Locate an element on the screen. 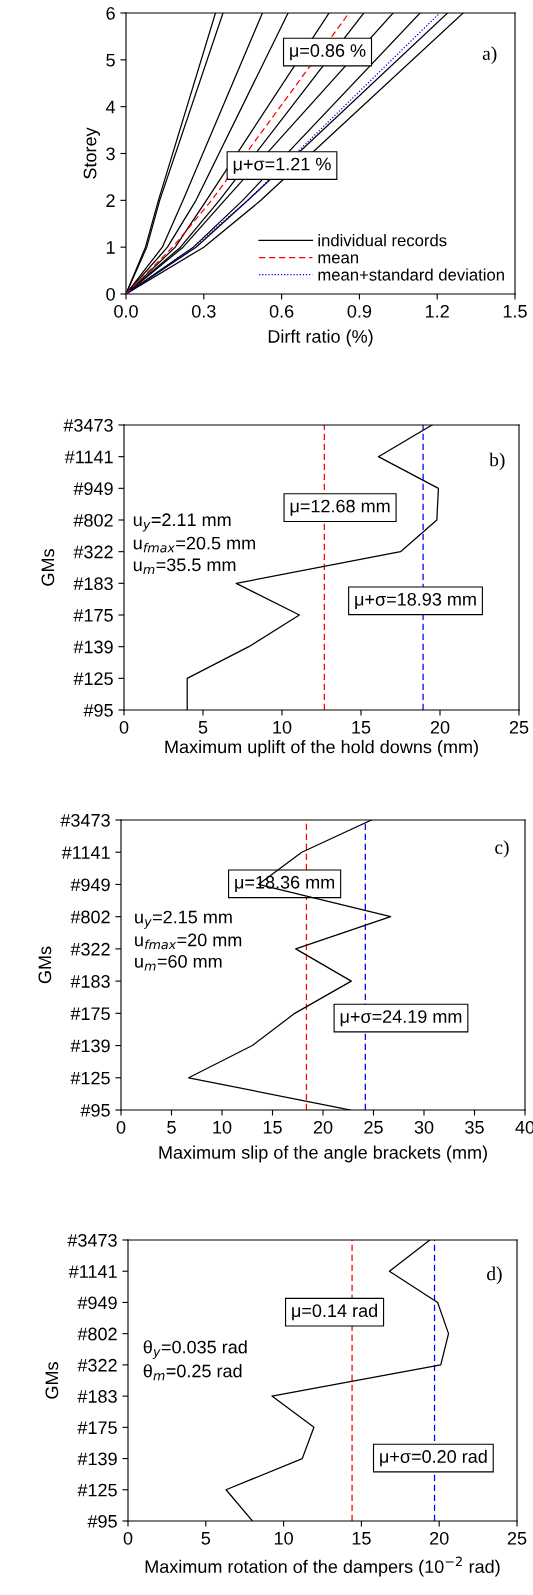 The image size is (533, 1595). y-tick-label: 0 is located at coordinates (110, 294).